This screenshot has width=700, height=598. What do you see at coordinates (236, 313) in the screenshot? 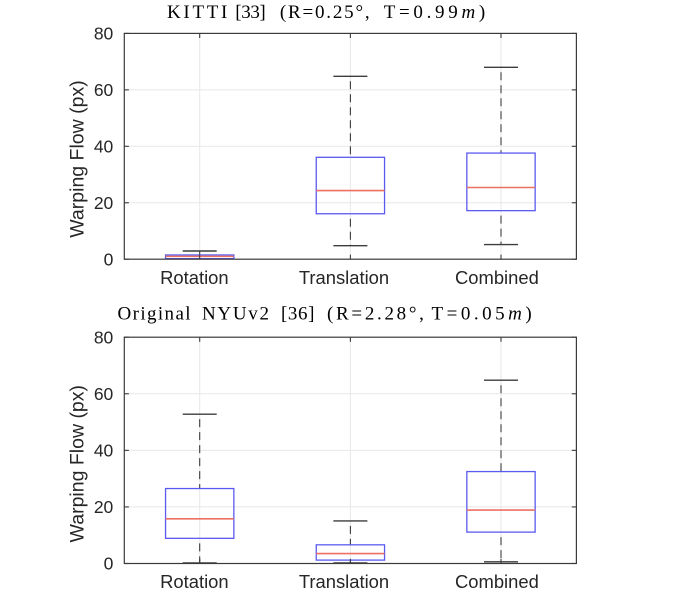
I see `svg-text: NYUv2` at bounding box center [236, 313].